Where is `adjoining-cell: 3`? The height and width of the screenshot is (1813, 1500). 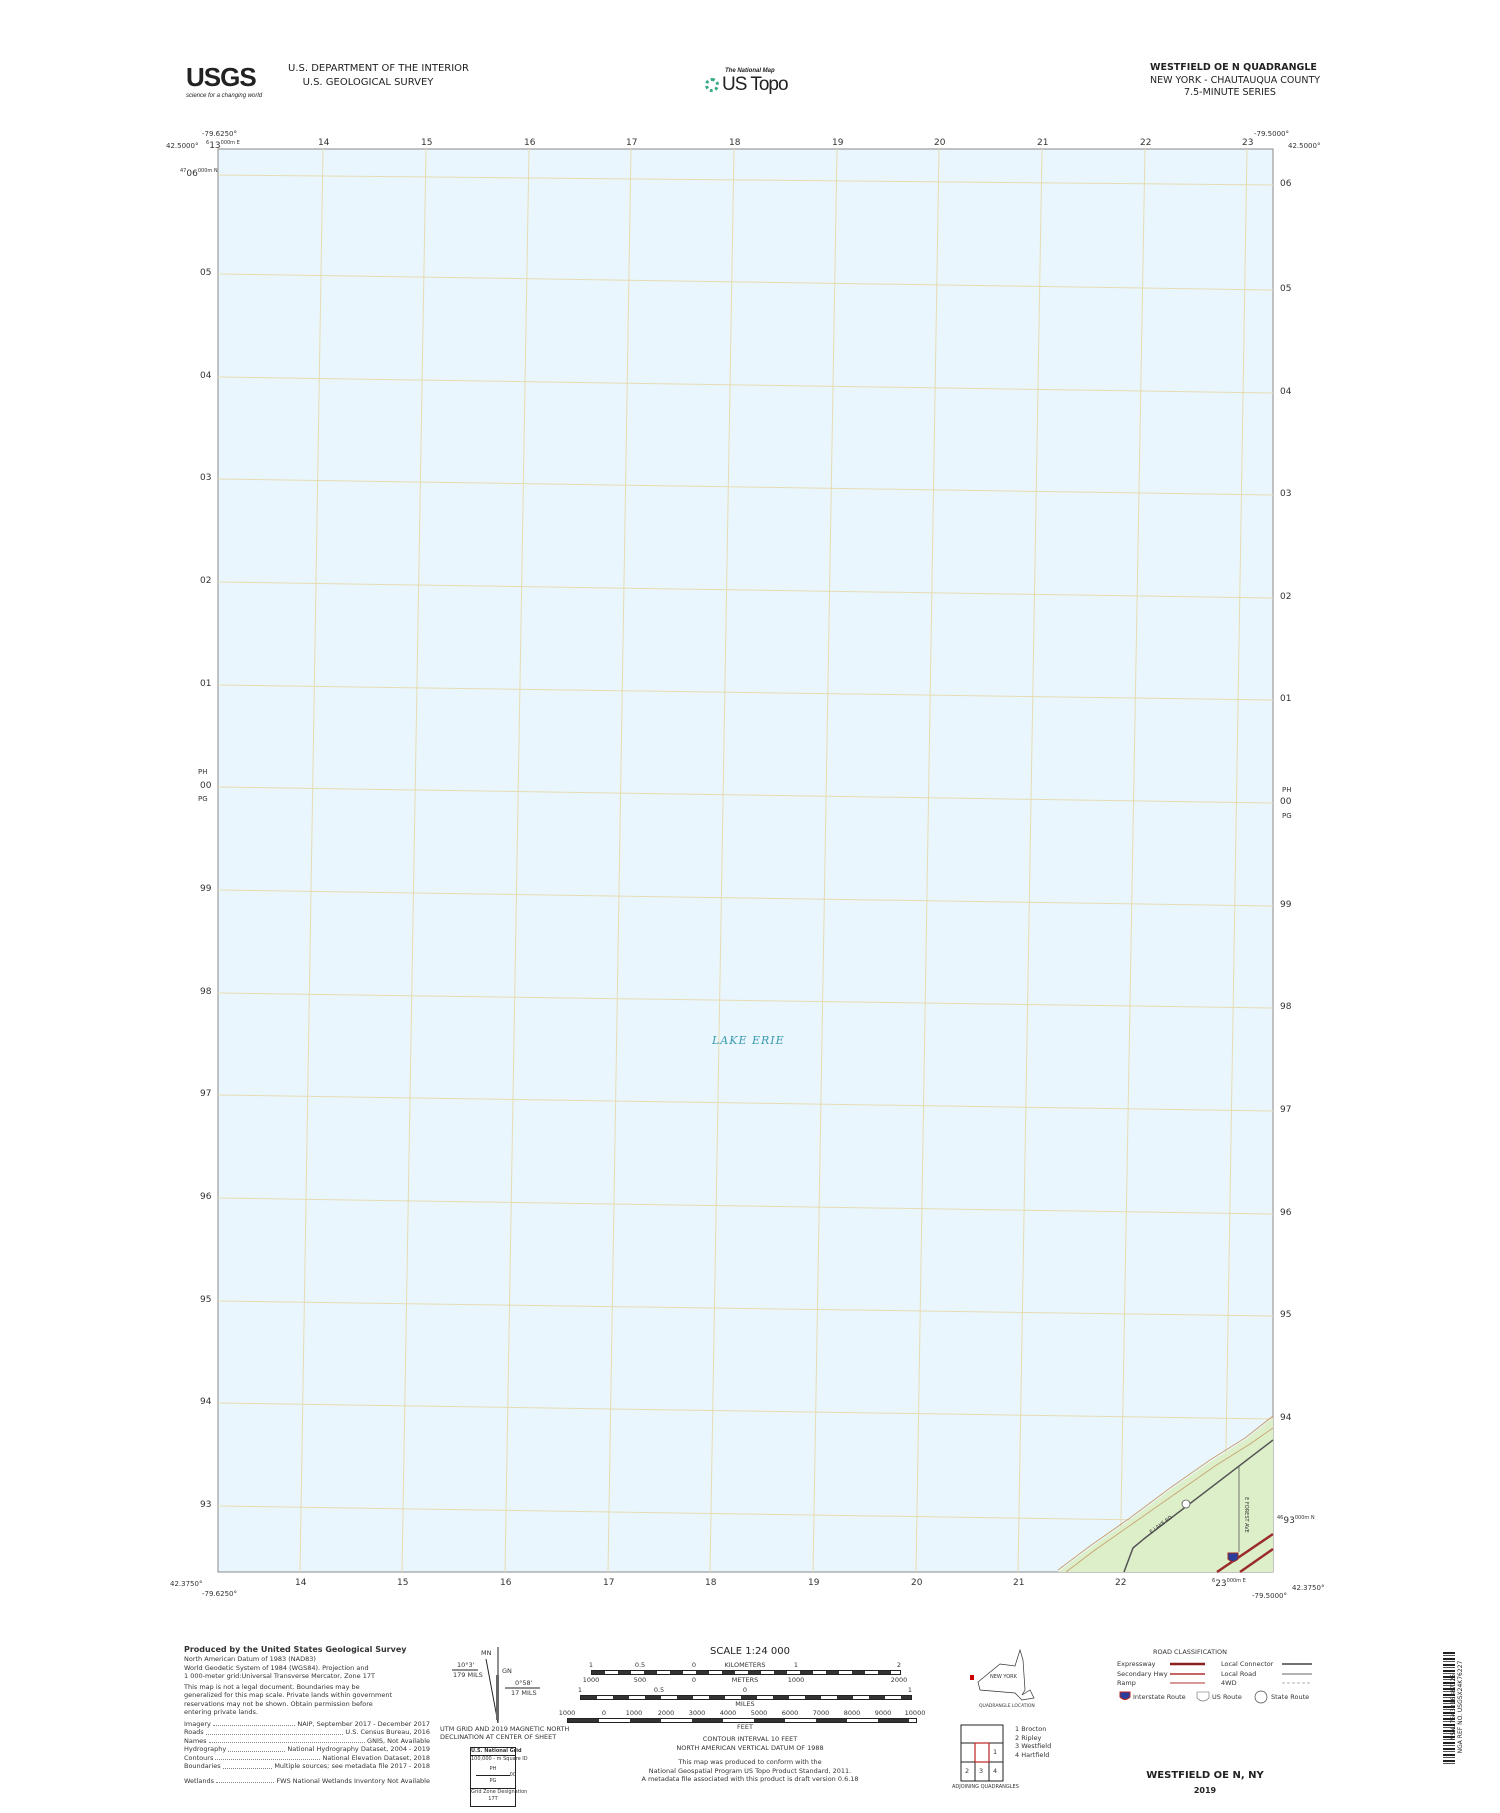
adjoining-cell: 3 is located at coordinates (981, 1771).